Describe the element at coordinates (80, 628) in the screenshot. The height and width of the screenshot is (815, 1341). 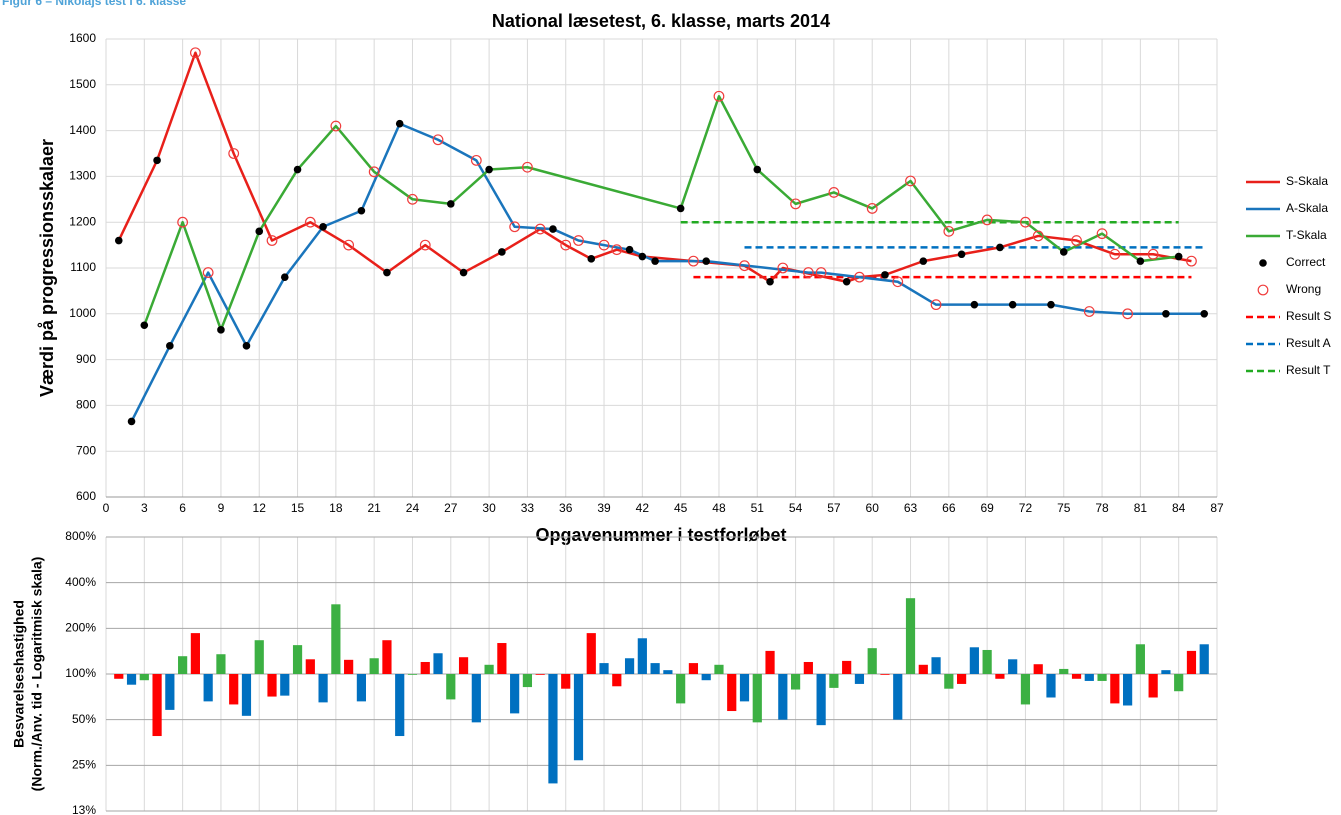
I see `y-tick-label: 200%` at that location.